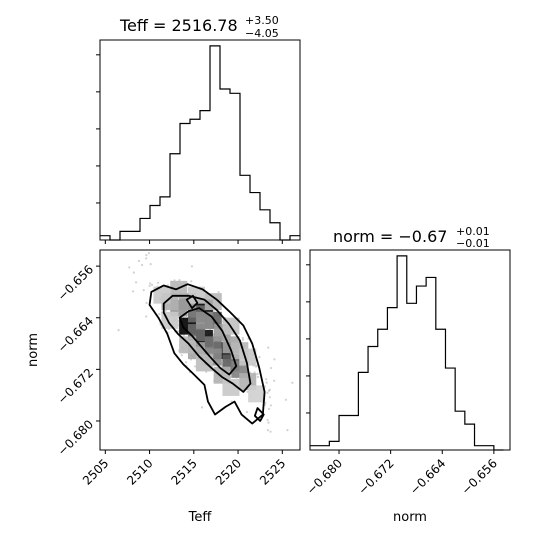 The image size is (550, 550). I want to click on norm-hist-x-tick-label: −0.664, so click(427, 476).